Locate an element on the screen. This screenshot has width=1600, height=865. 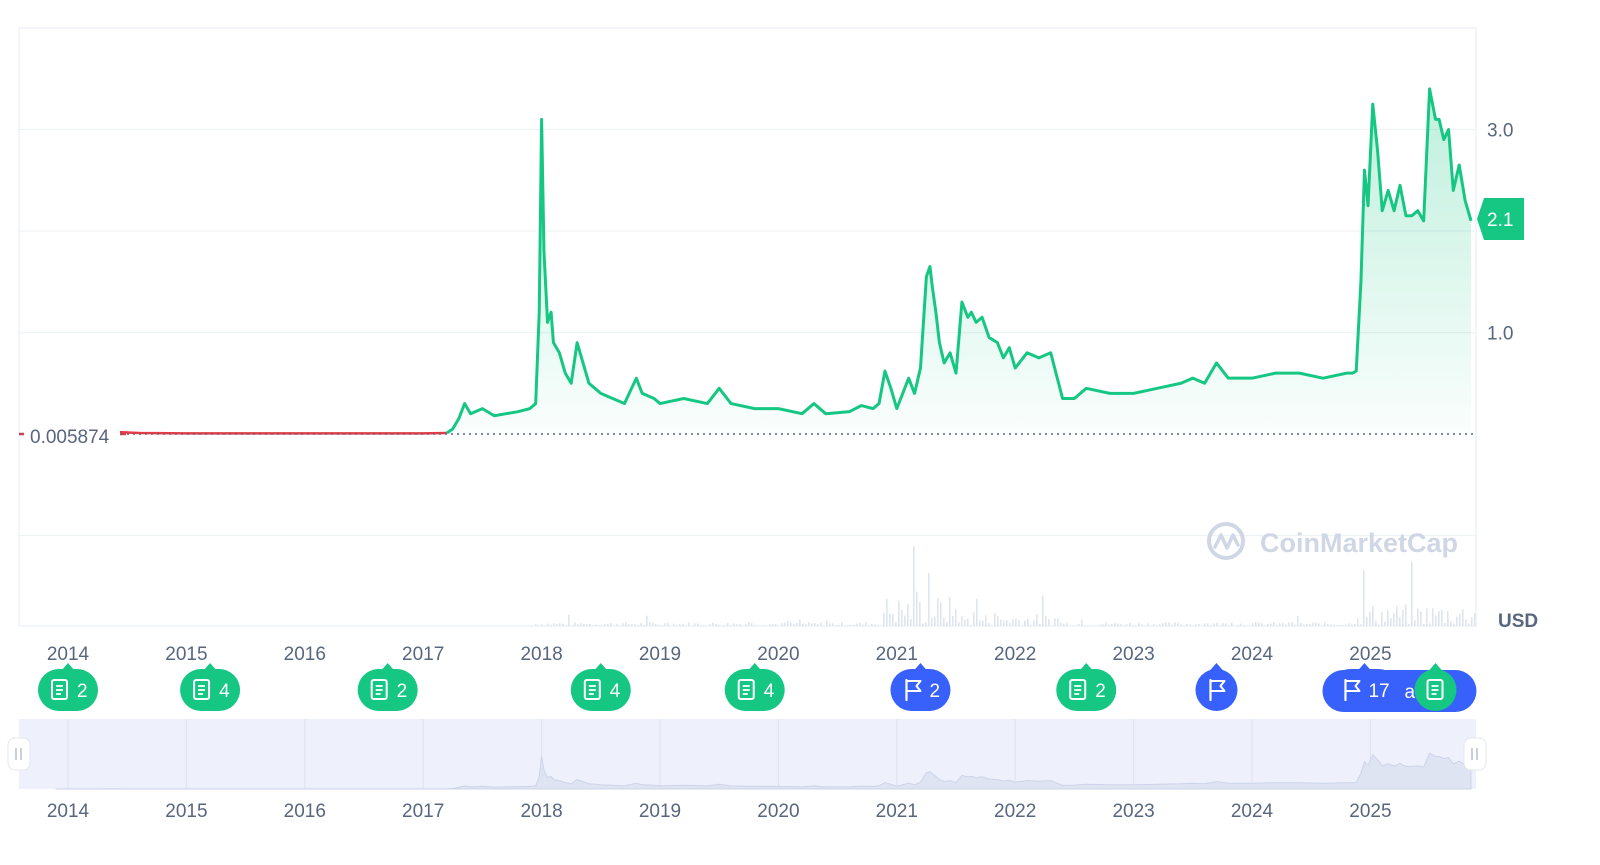
x-tick-label-2018: 2018 is located at coordinates (541, 654).